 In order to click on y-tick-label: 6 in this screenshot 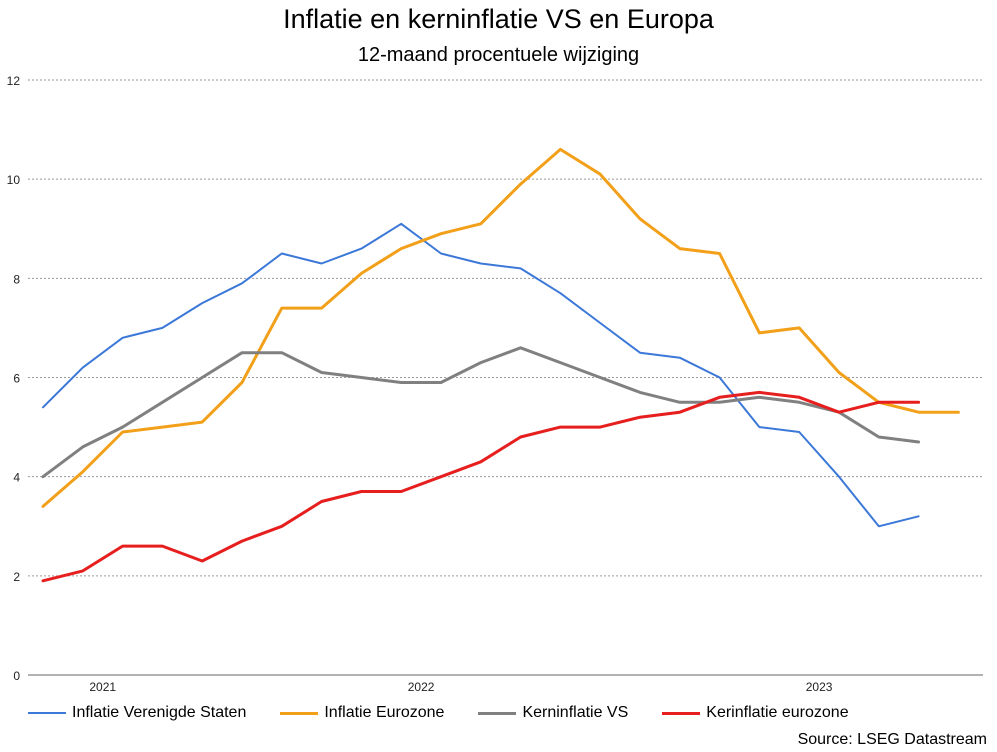, I will do `click(16, 379)`.